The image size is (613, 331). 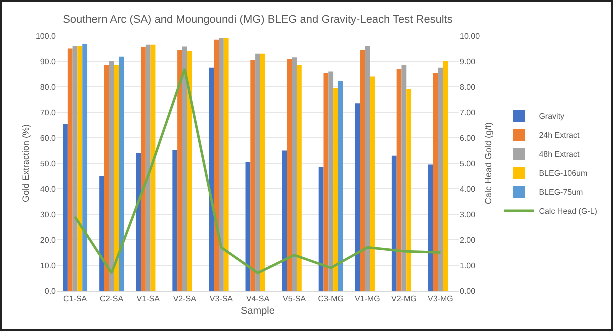 I want to click on y-tick-label: 20.0, so click(x=48, y=240).